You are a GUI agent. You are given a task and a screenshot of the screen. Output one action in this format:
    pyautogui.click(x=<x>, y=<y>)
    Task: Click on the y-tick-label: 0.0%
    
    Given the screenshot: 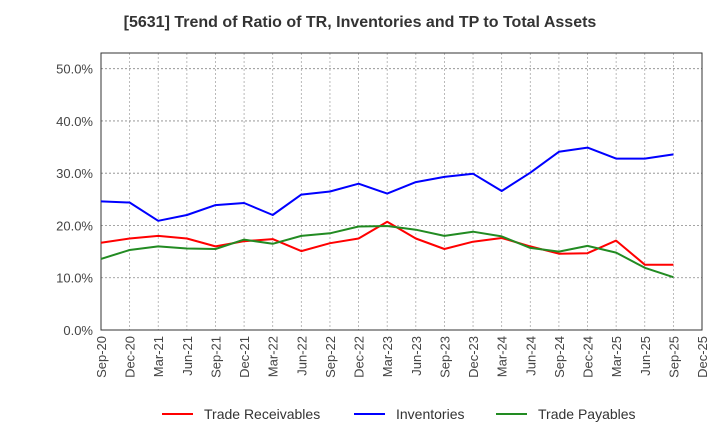 What is the action you would take?
    pyautogui.click(x=78, y=330)
    